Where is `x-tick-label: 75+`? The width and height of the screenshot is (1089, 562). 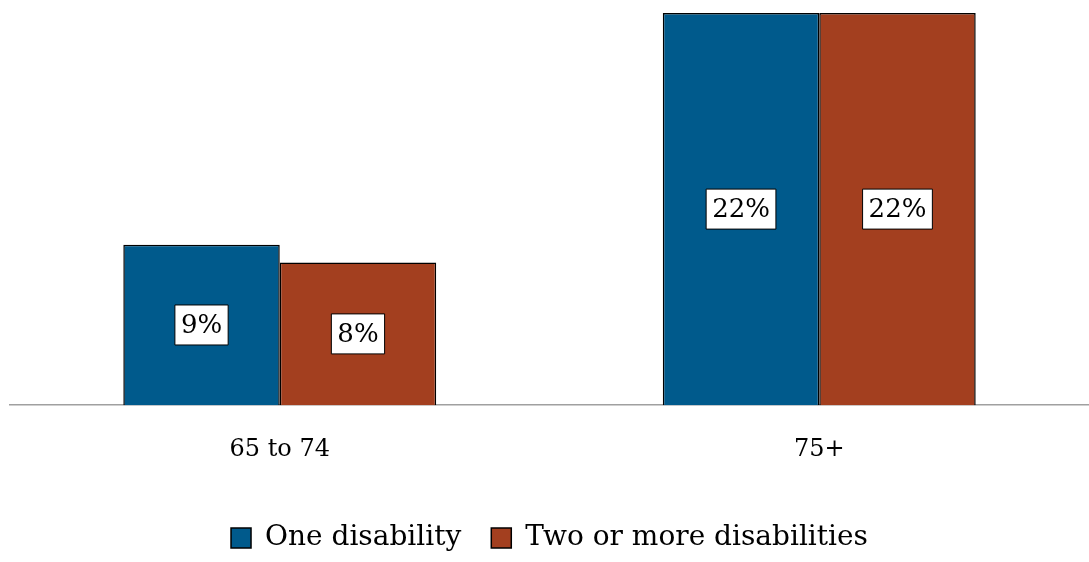 x-tick-label: 75+ is located at coordinates (819, 447).